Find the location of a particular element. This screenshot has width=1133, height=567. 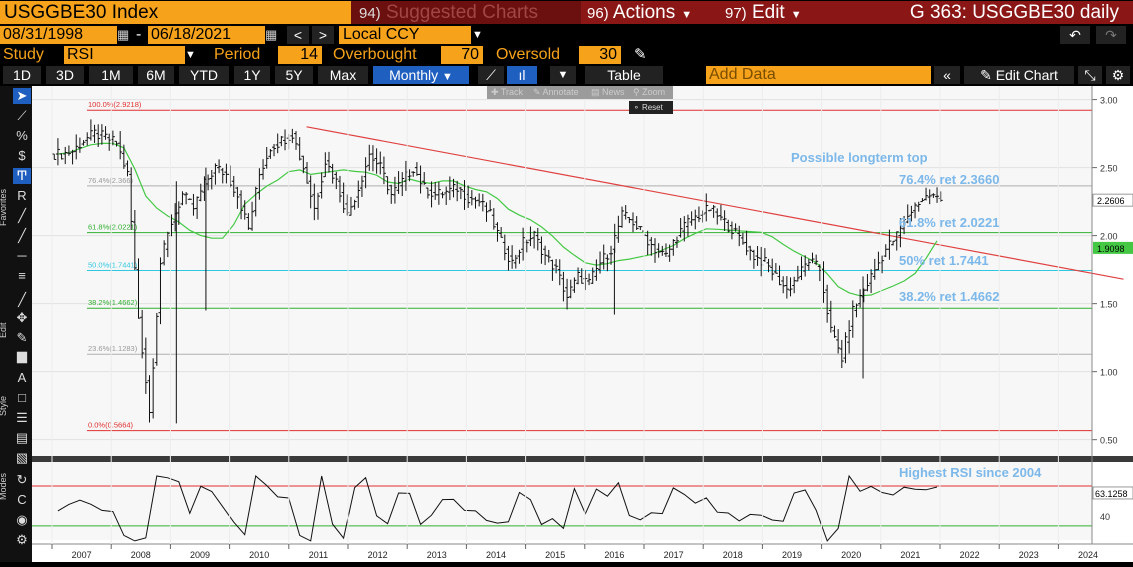

table-button: Table is located at coordinates (624, 75).